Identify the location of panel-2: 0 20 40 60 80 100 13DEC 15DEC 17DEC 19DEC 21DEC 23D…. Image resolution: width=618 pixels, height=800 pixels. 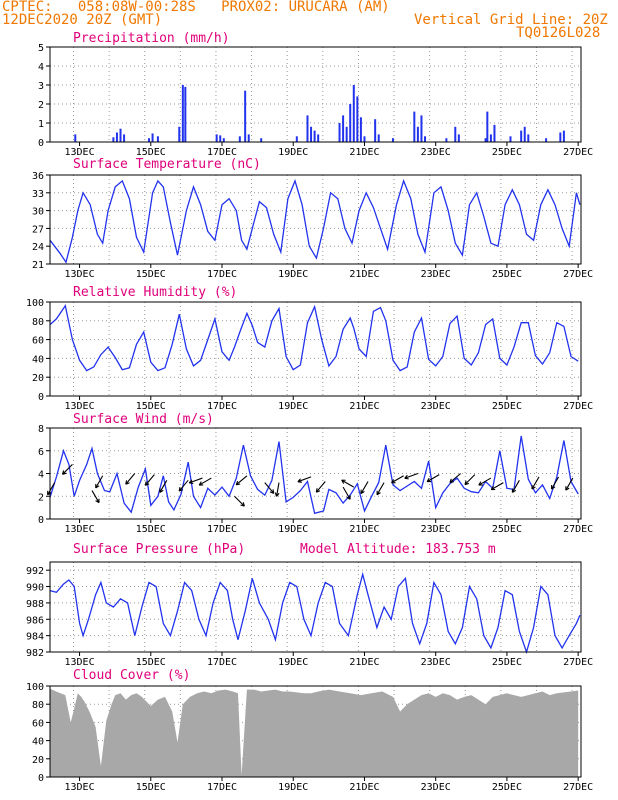
(309, 348).